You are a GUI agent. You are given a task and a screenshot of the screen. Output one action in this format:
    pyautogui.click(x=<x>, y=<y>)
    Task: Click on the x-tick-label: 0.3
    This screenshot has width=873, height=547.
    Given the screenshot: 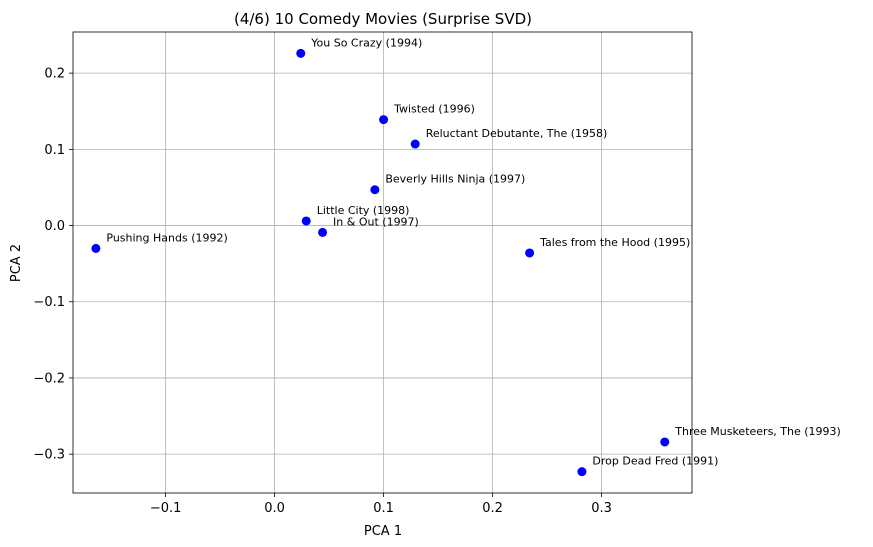 What is the action you would take?
    pyautogui.click(x=601, y=508)
    